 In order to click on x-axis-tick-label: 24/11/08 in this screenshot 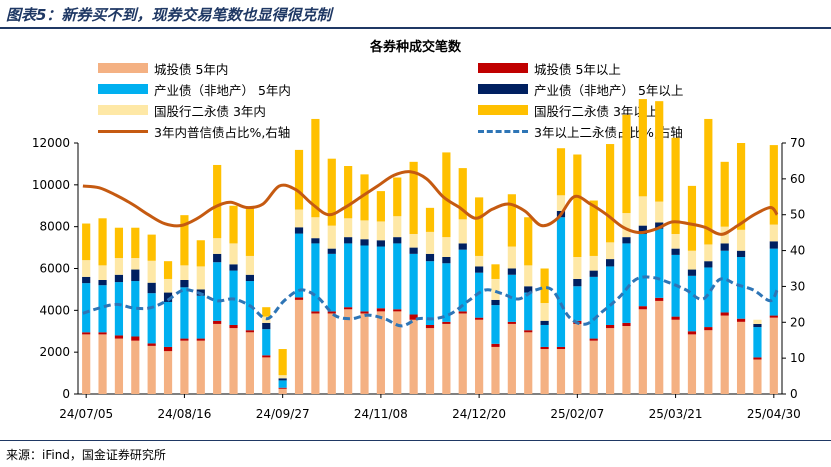, I will do `click(381, 414)`.